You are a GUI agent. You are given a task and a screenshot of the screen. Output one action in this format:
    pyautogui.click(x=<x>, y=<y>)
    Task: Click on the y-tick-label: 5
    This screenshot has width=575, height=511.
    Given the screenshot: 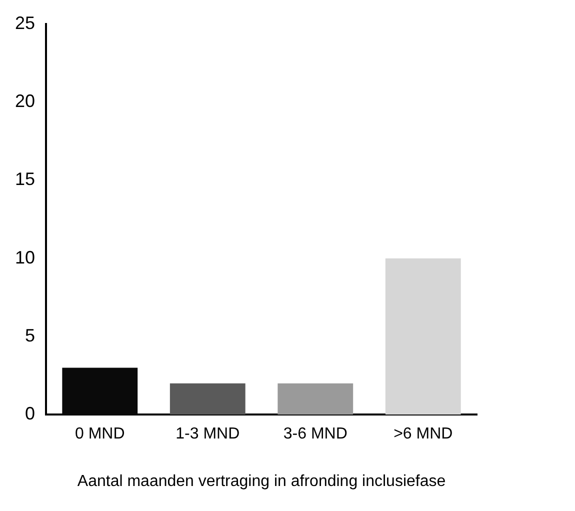 What is the action you would take?
    pyautogui.click(x=30, y=335)
    